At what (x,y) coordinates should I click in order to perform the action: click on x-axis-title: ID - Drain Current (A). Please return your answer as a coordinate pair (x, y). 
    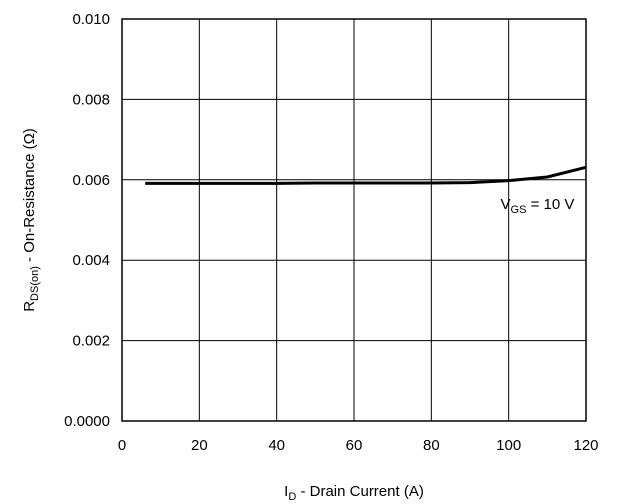
    Looking at the image, I should click on (354, 493).